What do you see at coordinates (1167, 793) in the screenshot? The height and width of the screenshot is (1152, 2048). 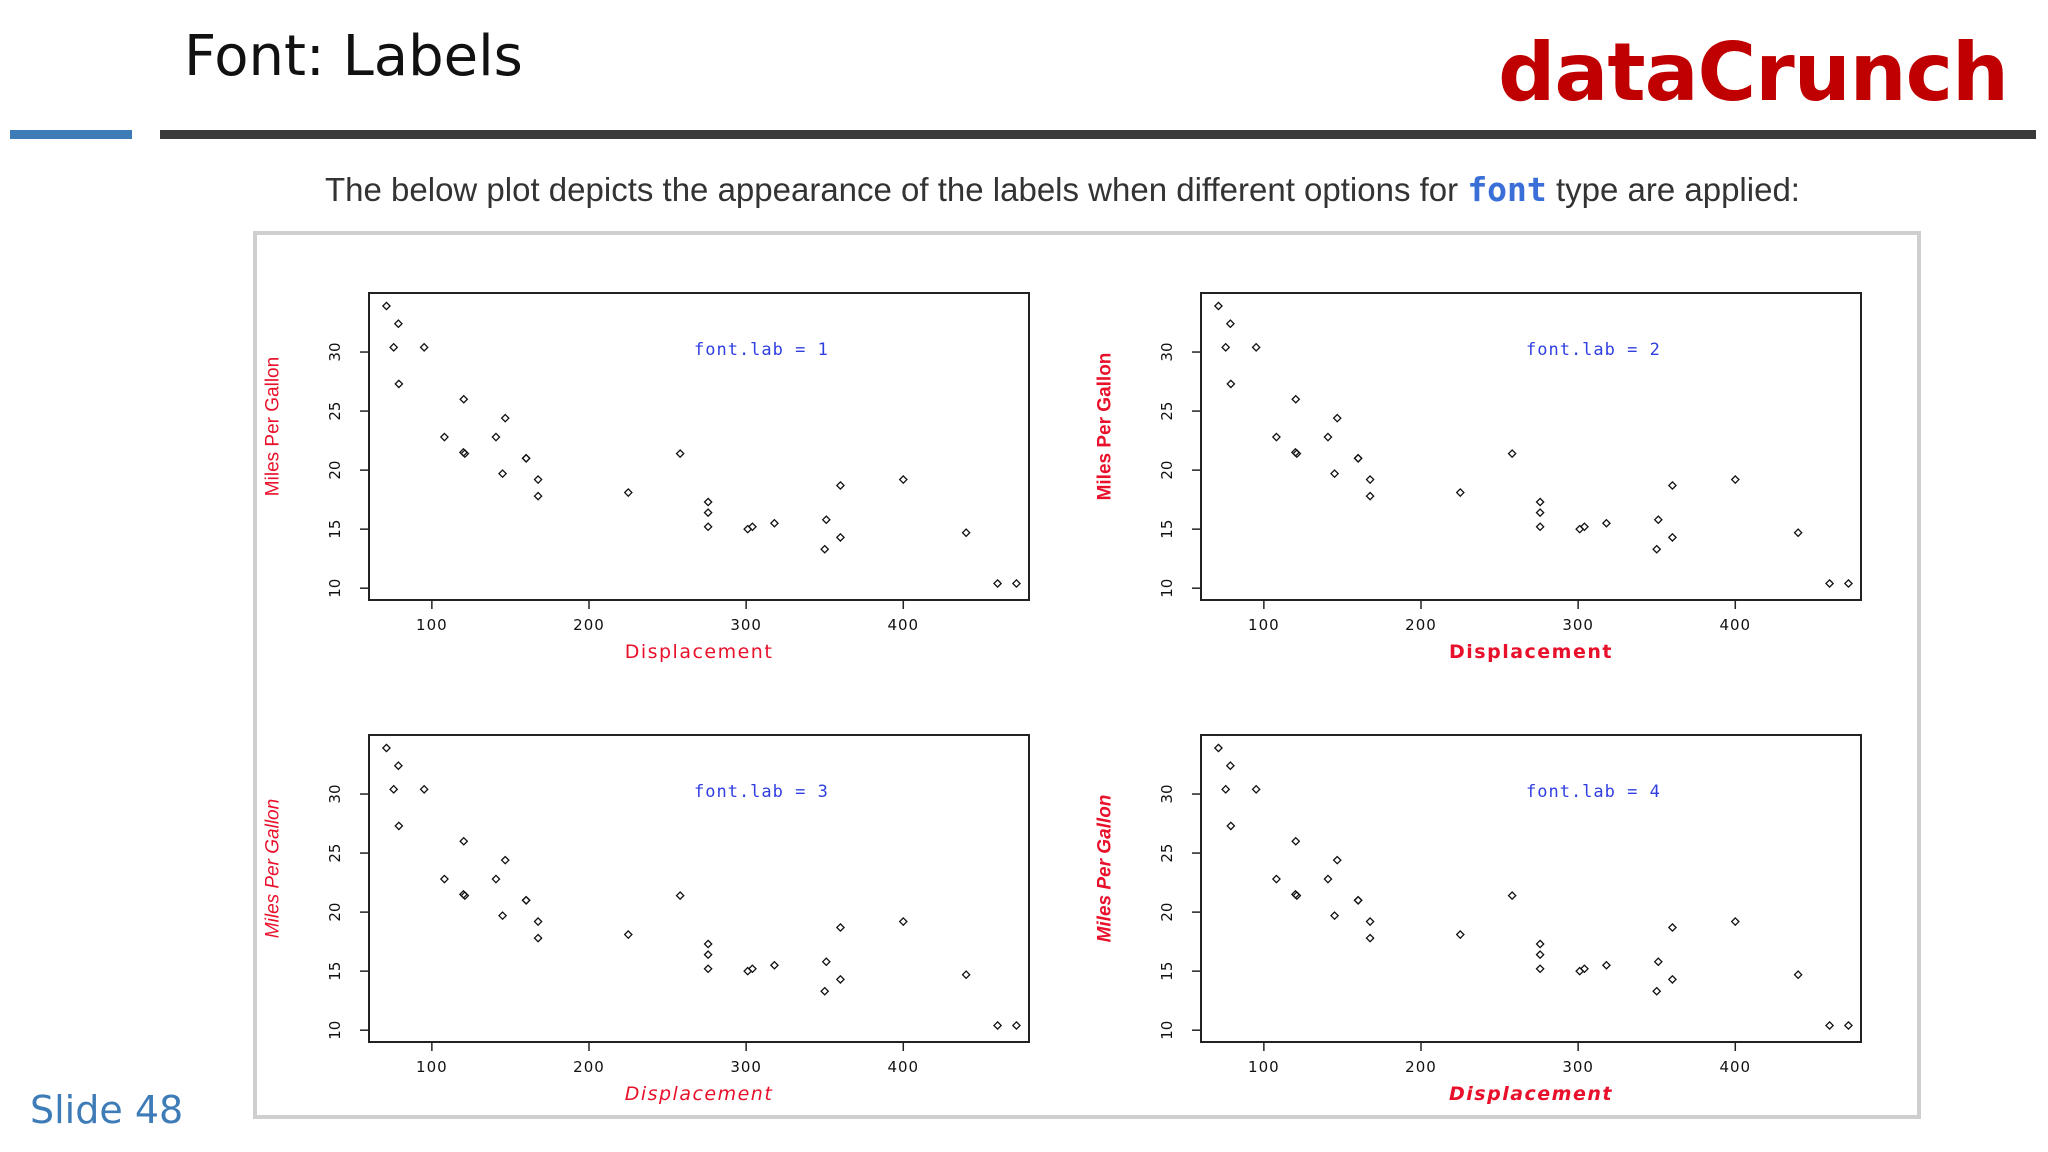 I see `y-tick-label: 30` at bounding box center [1167, 793].